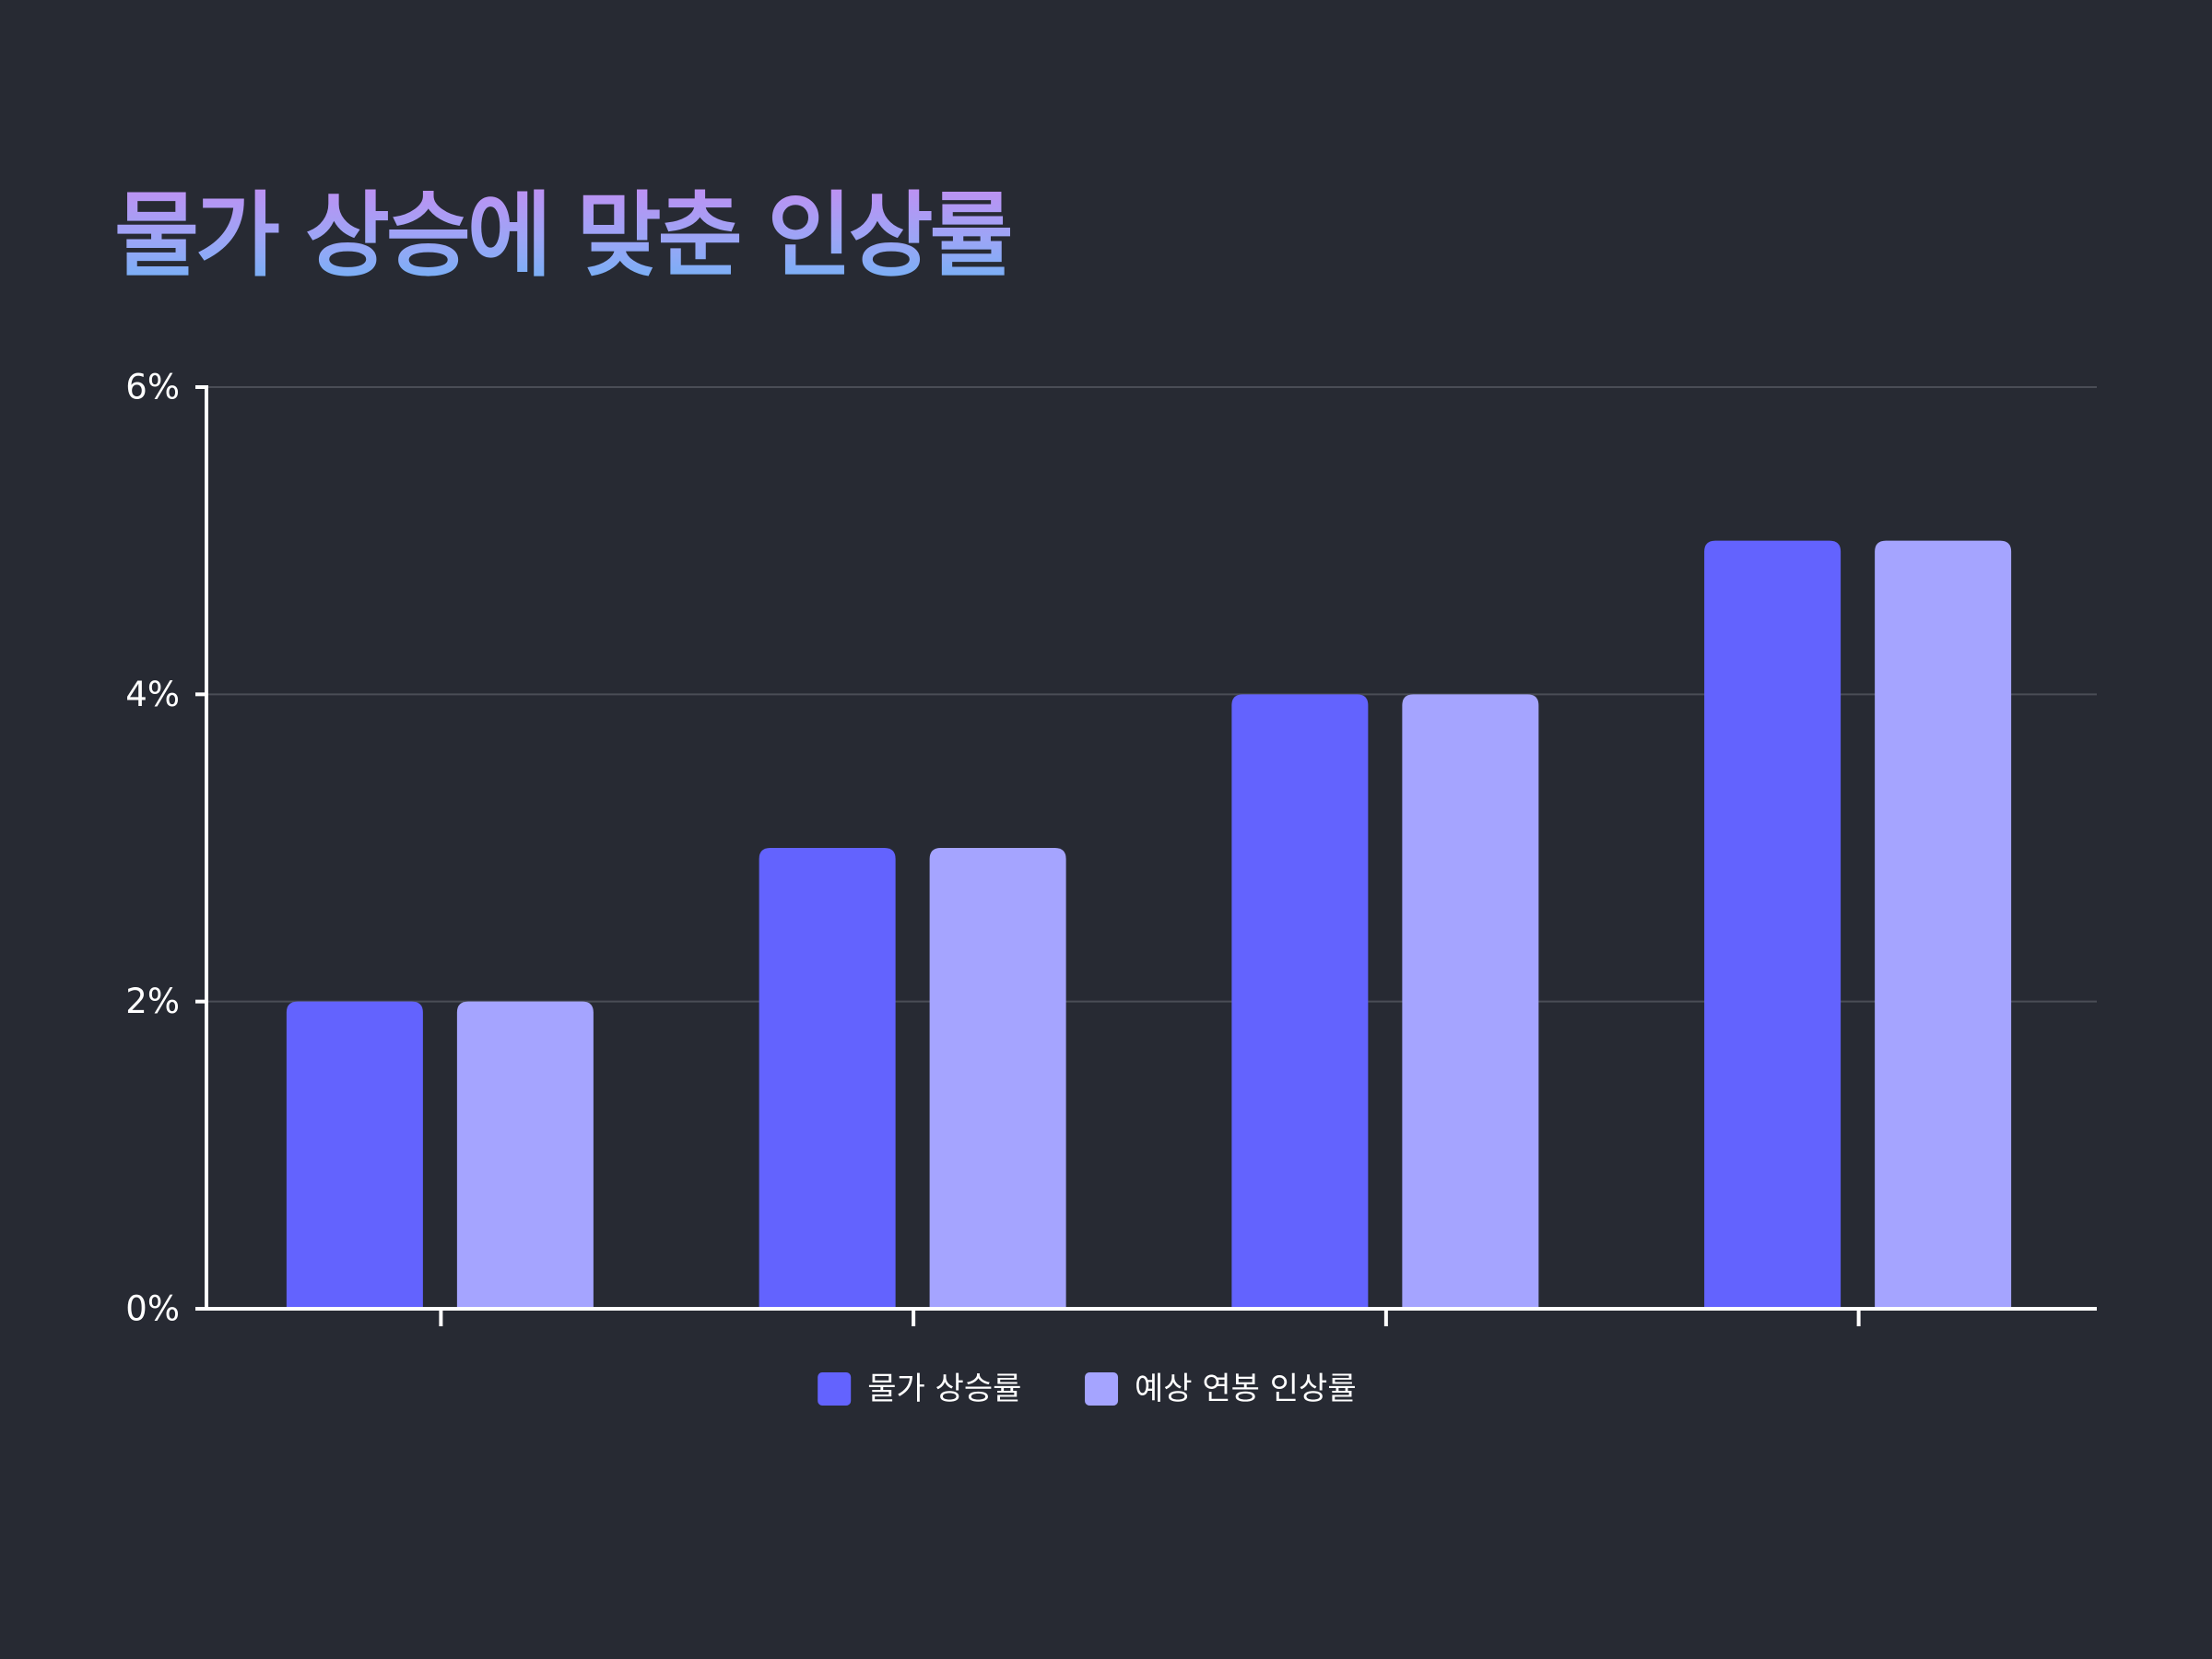 This screenshot has height=1659, width=2212. Describe the element at coordinates (152, 694) in the screenshot. I see `y-tick-label: 4%` at that location.